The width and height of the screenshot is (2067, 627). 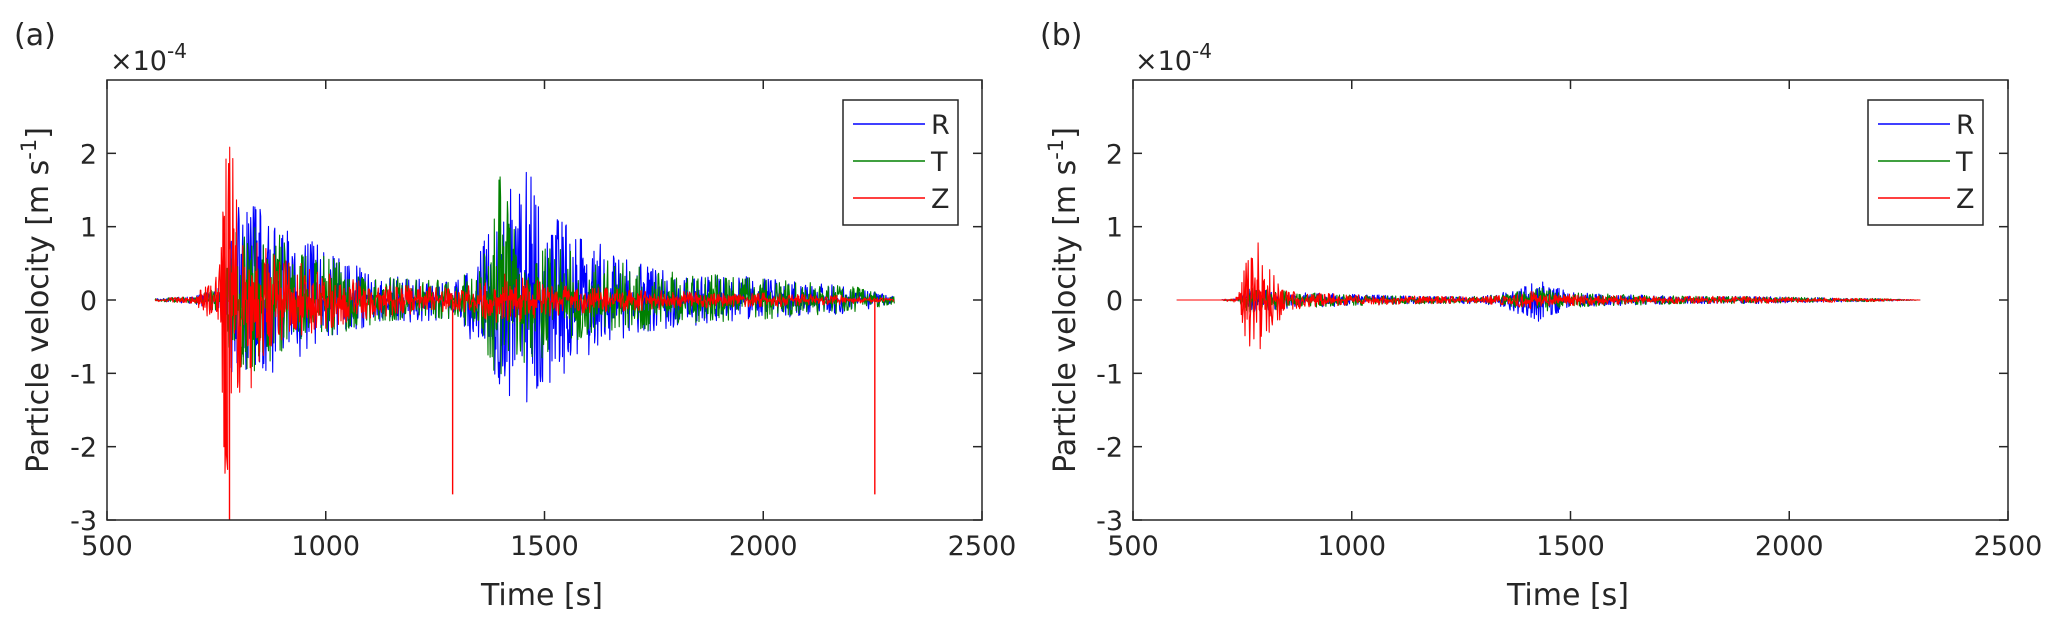 I want to click on traces-b, so click(x=1548, y=296).